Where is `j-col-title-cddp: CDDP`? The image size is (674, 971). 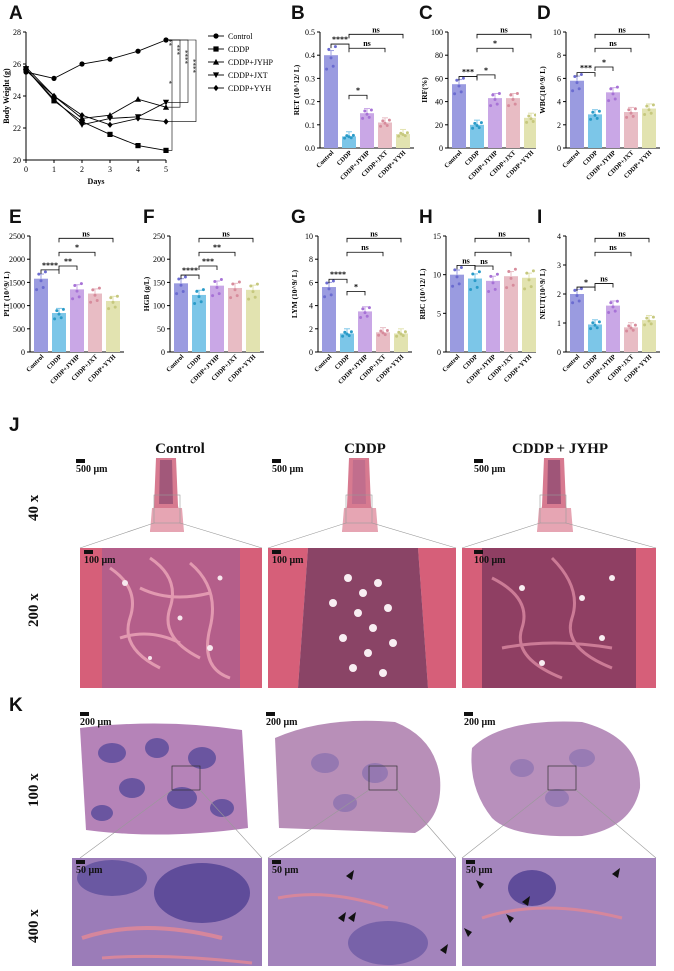 j-col-title-cddp: CDDP is located at coordinates (365, 449).